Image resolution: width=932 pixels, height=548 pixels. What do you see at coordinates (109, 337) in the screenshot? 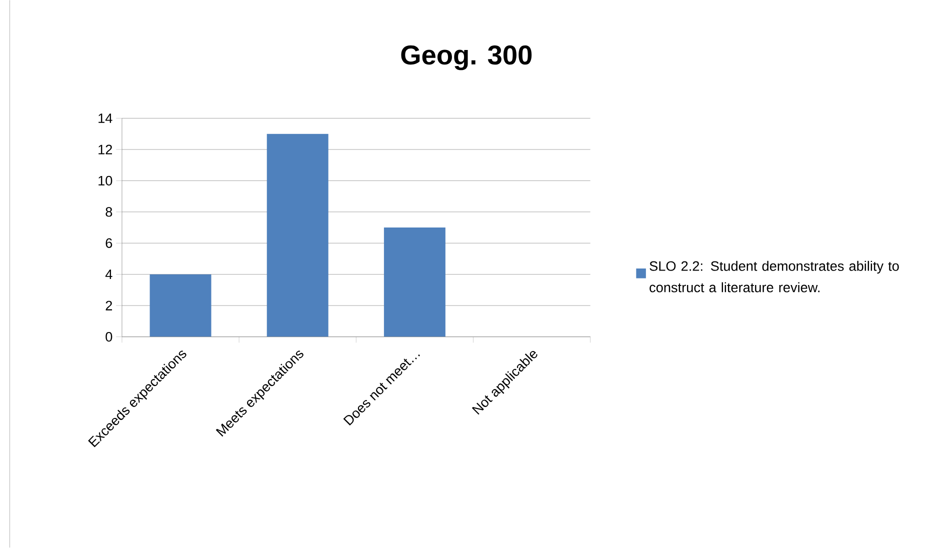
I see `y-tick-label: 0` at bounding box center [109, 337].